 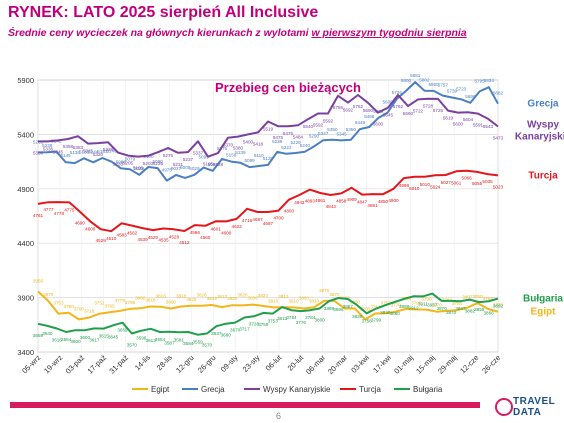 I want to click on data-label: 4900, so click(x=393, y=200).